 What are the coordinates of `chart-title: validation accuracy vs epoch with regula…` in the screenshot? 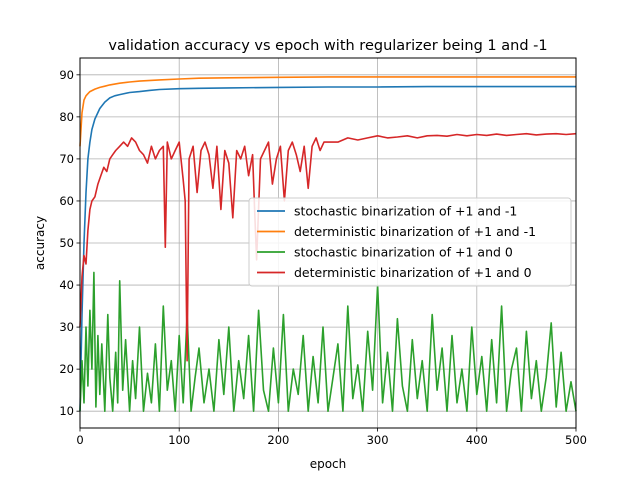 It's located at (327, 46).